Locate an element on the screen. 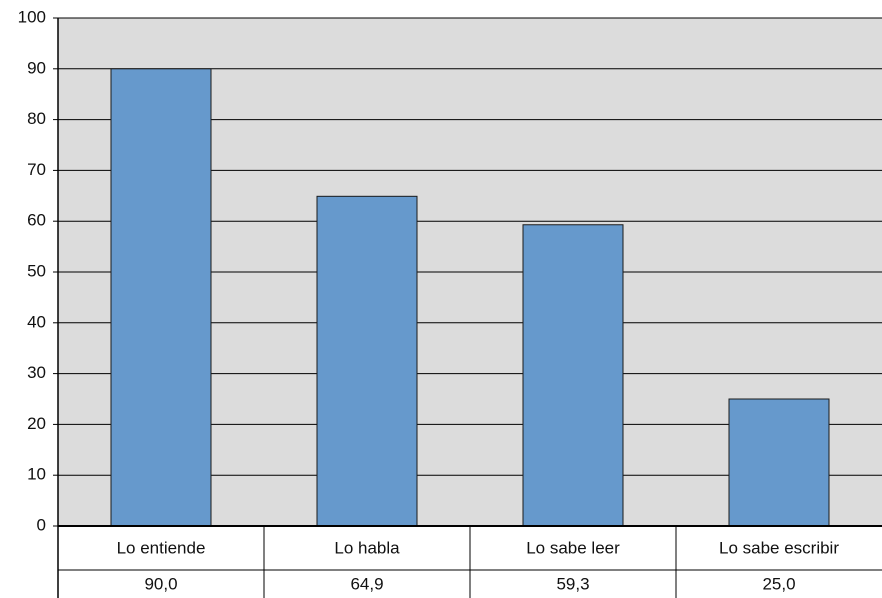 Image resolution: width=882 pixels, height=598 pixels. y-tick-label: 10 is located at coordinates (36, 474).